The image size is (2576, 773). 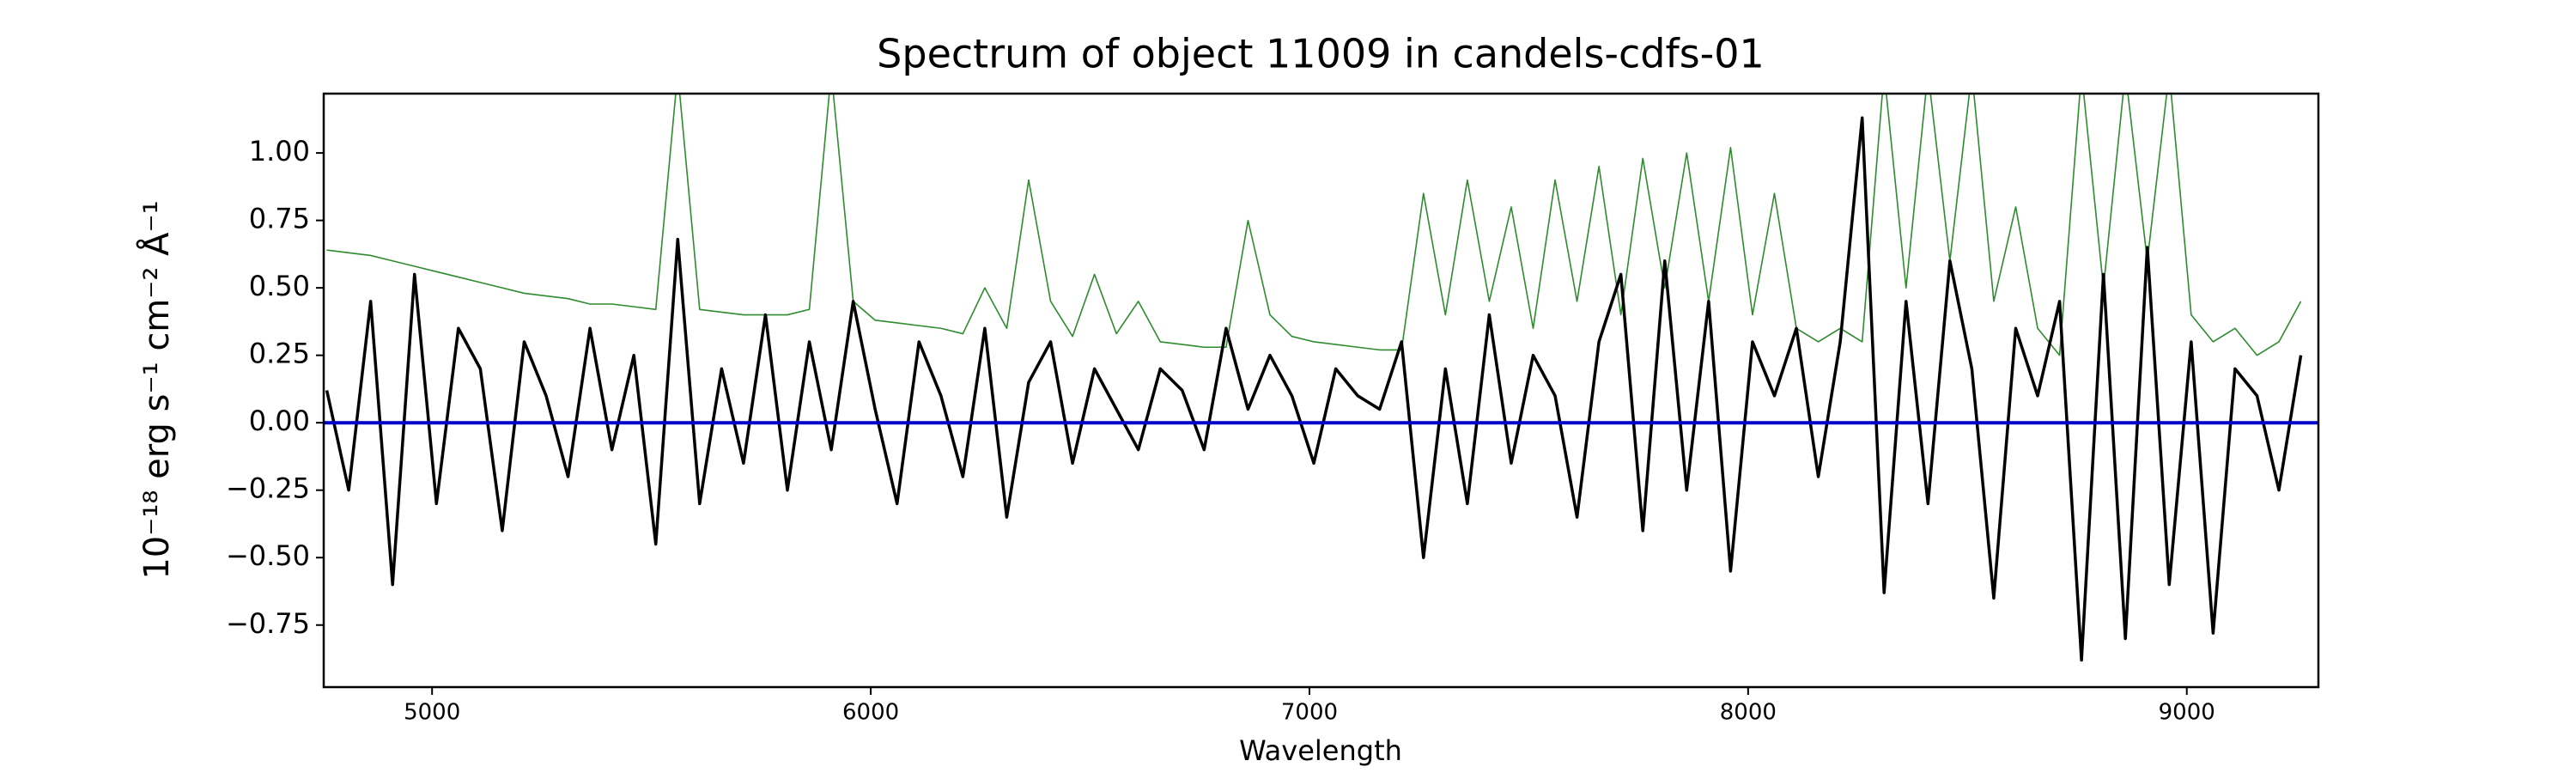 What do you see at coordinates (1309, 713) in the screenshot?
I see `x-tick-label: 7000` at bounding box center [1309, 713].